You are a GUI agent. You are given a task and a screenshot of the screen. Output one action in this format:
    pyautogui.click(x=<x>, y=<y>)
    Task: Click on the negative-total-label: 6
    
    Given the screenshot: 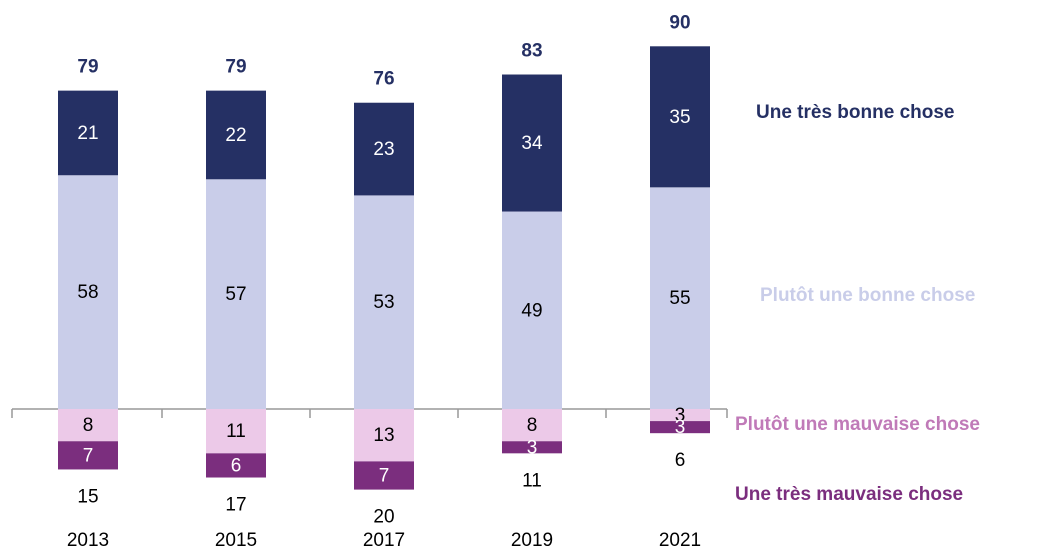 What is the action you would take?
    pyautogui.click(x=680, y=460)
    